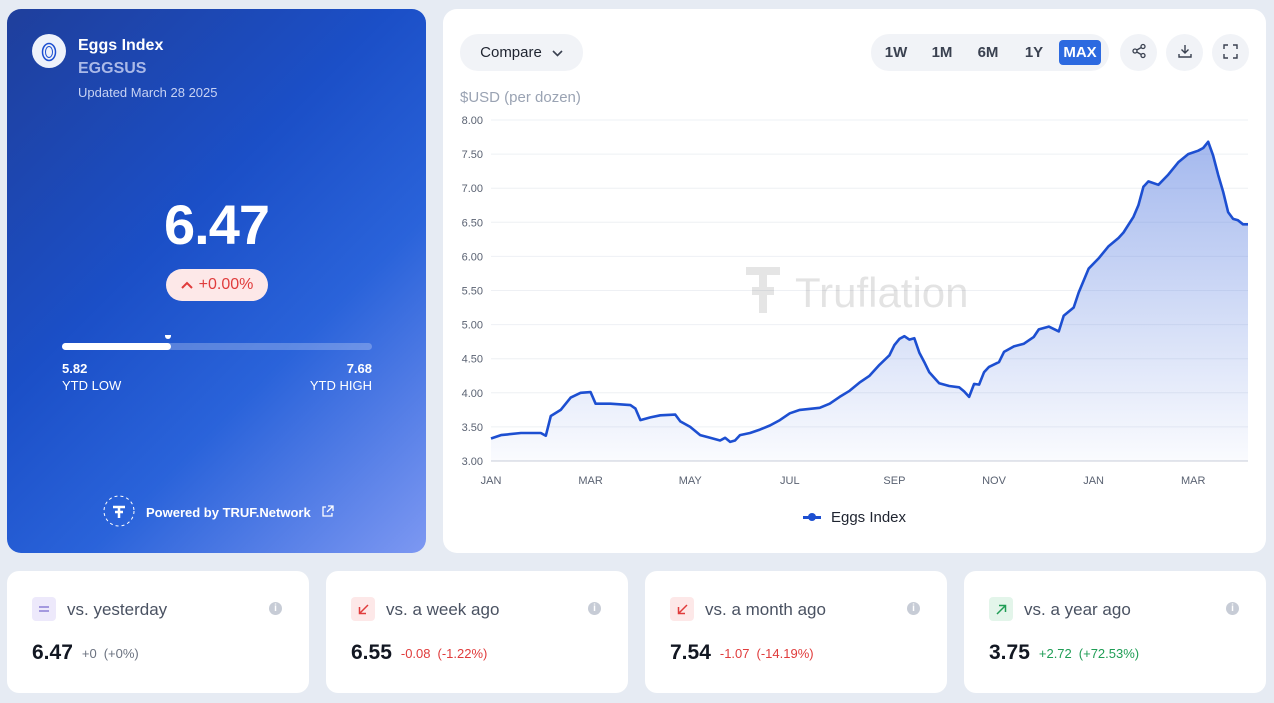 This screenshot has width=1274, height=703. Describe the element at coordinates (359, 368) in the screenshot. I see `ytd-high-value: 7.68` at that location.